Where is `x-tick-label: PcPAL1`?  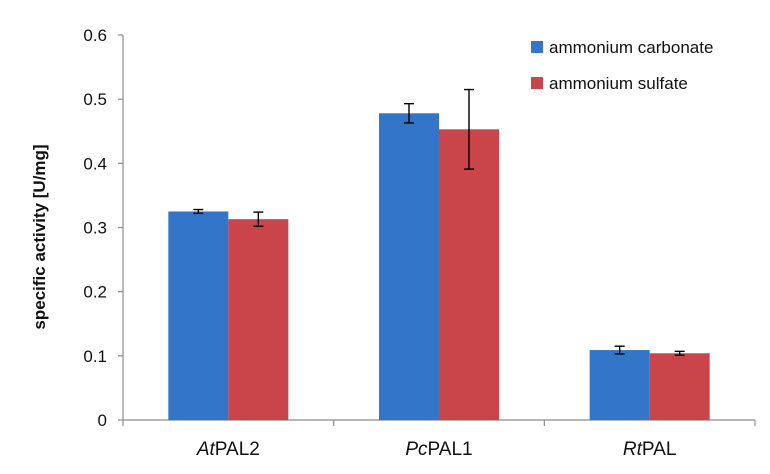
x-tick-label: PcPAL1 is located at coordinates (438, 449).